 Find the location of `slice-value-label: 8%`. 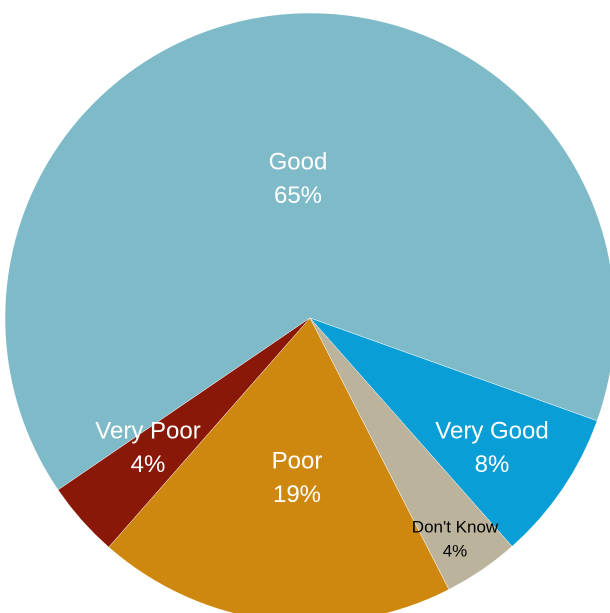

slice-value-label: 8% is located at coordinates (492, 464).